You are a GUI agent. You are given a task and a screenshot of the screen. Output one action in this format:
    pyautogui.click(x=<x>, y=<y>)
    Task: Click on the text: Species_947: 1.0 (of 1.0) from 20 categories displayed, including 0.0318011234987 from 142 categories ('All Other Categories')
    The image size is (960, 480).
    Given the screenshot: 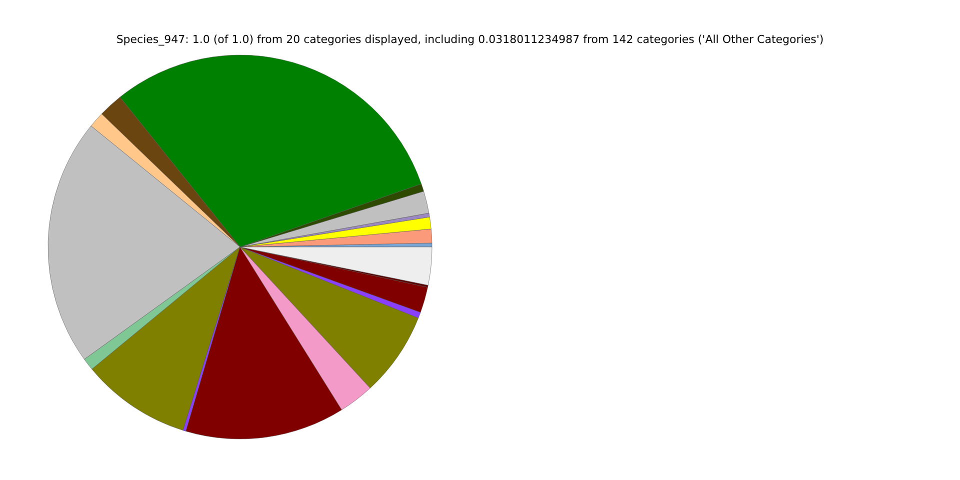 What is the action you would take?
    pyautogui.click(x=470, y=39)
    